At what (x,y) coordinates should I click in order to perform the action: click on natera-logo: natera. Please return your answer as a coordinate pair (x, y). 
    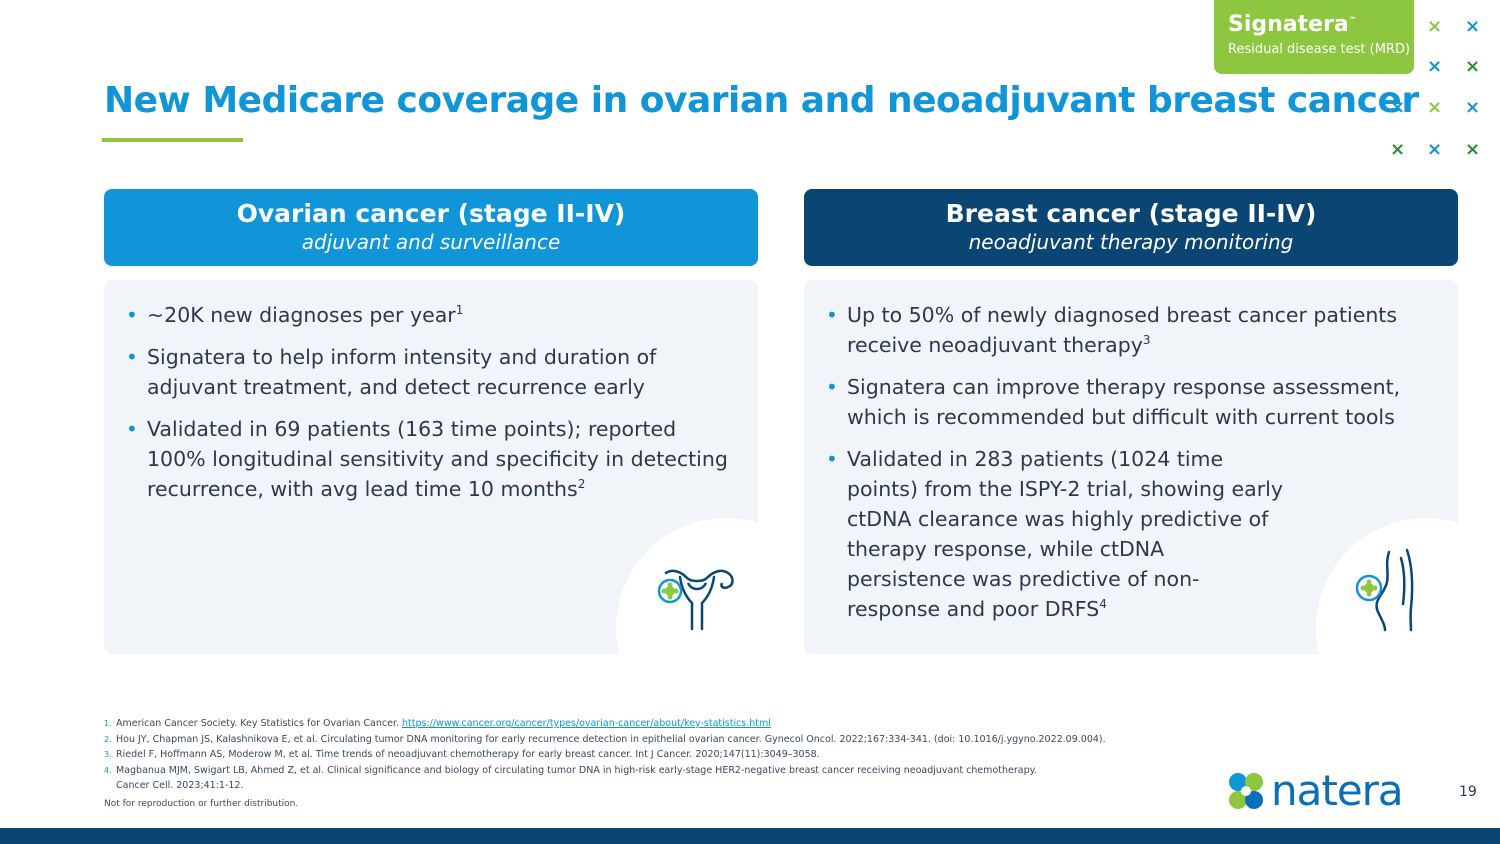
    Looking at the image, I should click on (1321, 790).